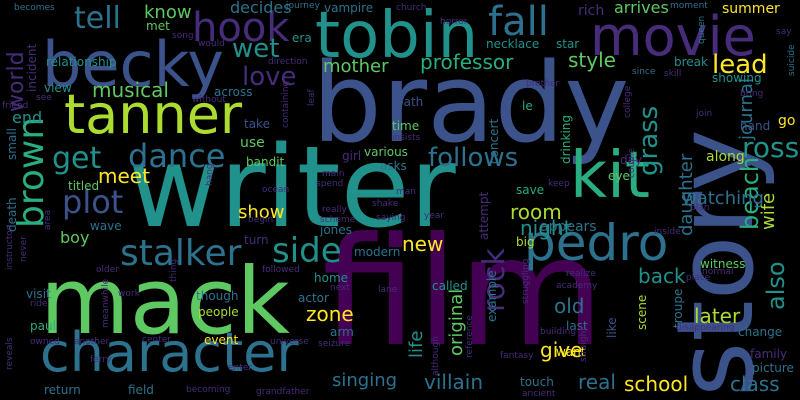 Image resolution: width=800 pixels, height=400 pixels. What do you see at coordinates (704, 114) in the screenshot?
I see `word-join: join` at bounding box center [704, 114].